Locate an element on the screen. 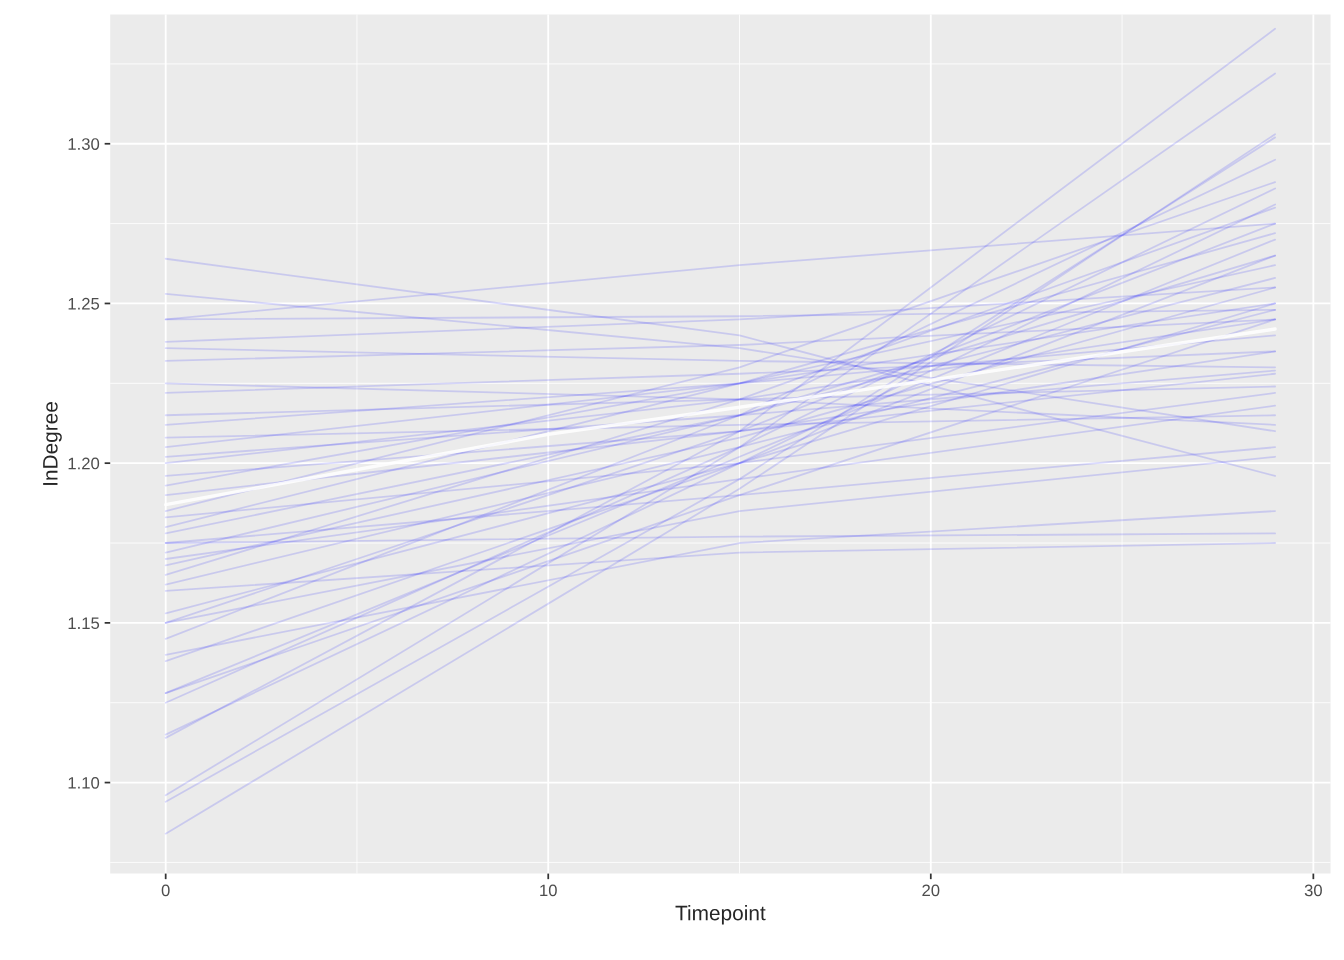  x-tick-label: 10 is located at coordinates (548, 890).